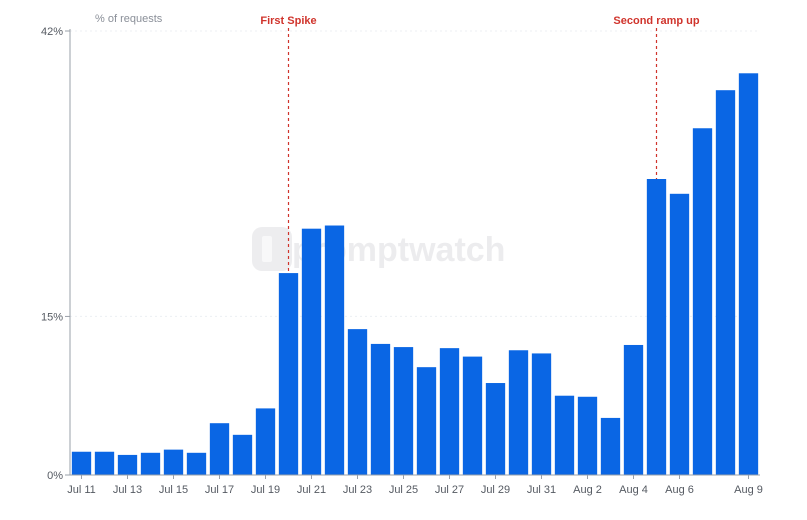 This screenshot has width=807, height=520. Describe the element at coordinates (127, 490) in the screenshot. I see `x-tick-label: Jul 13` at that location.